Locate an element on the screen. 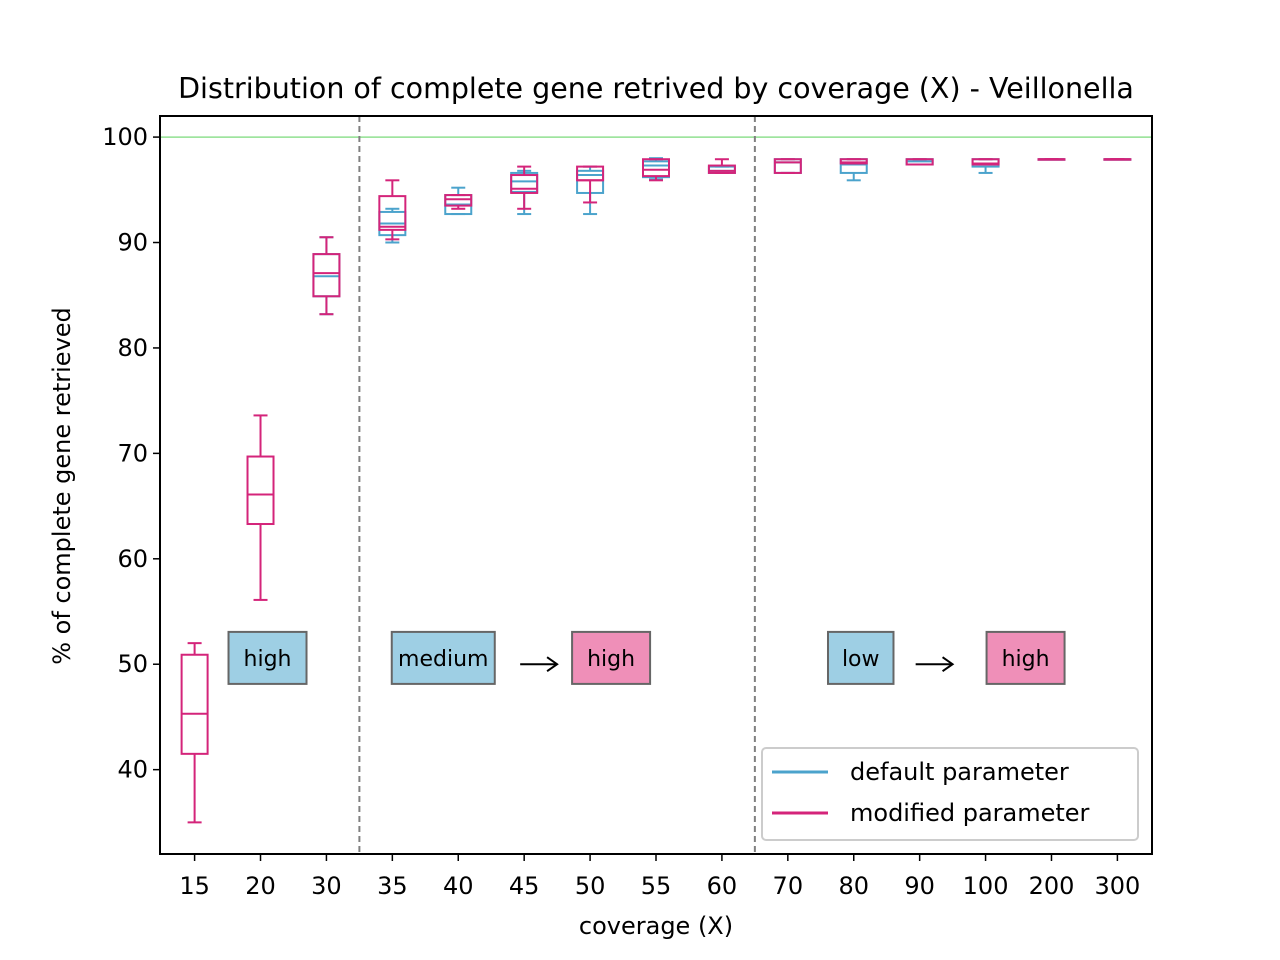 The width and height of the screenshot is (1280, 960). box-modified-55-iqr-box is located at coordinates (656, 168).